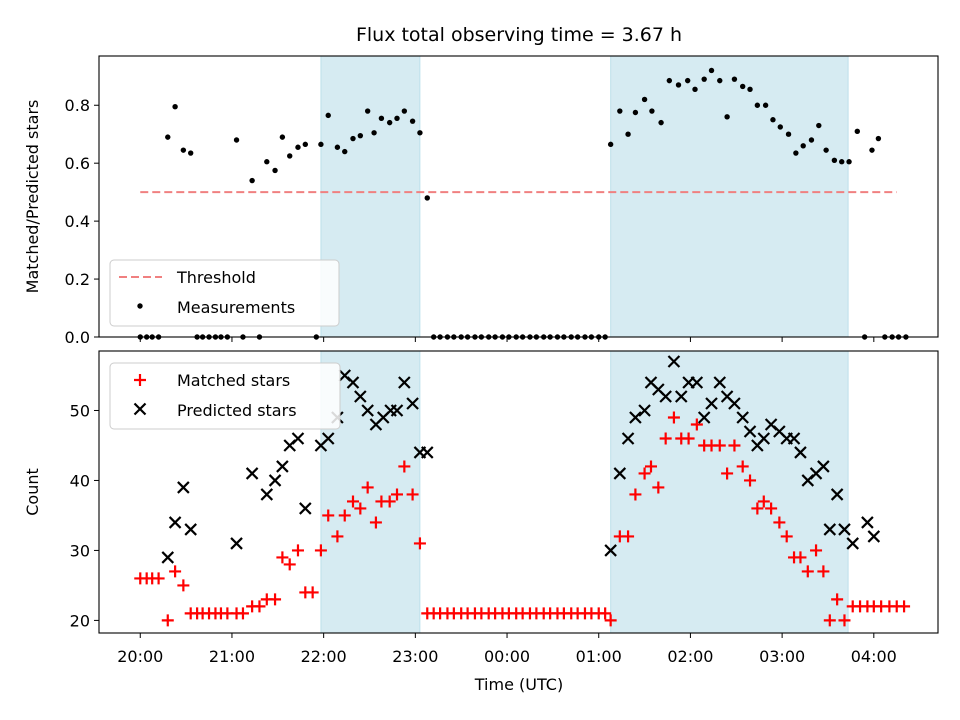  What do you see at coordinates (874, 656) in the screenshot?
I see `x-tick-label: 04:00` at bounding box center [874, 656].